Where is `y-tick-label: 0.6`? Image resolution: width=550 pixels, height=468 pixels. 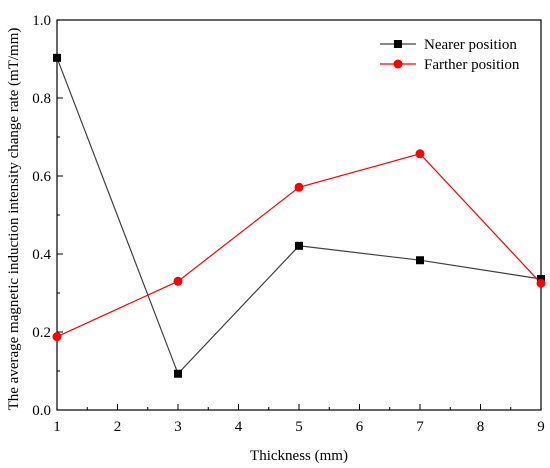 y-tick-label: 0.6 is located at coordinates (41, 177).